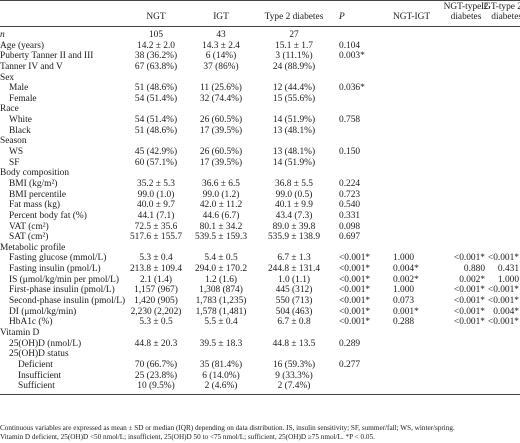 The image size is (520, 443). I want to click on cell-c3: 36.8 ± 5.5, so click(294, 183).